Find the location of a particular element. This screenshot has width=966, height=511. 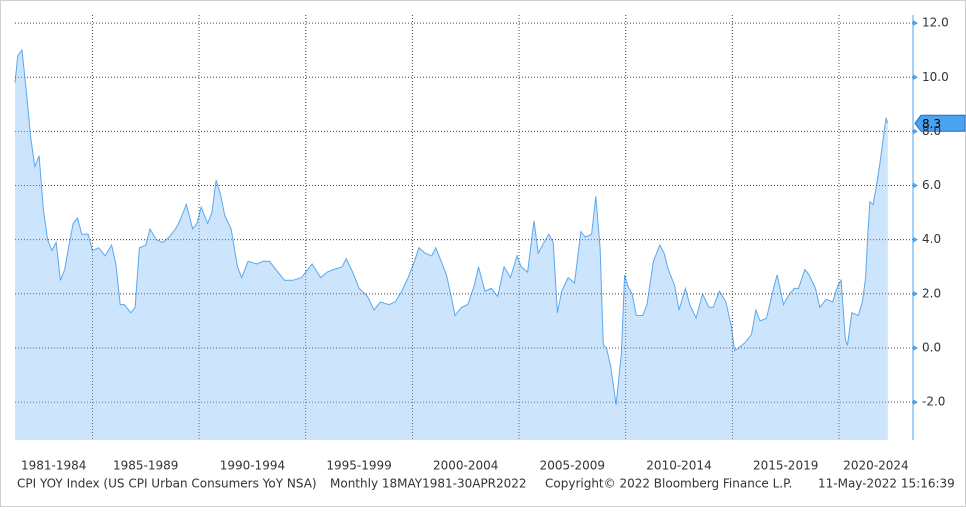

y-tick-label: 6.0 is located at coordinates (931, 185).